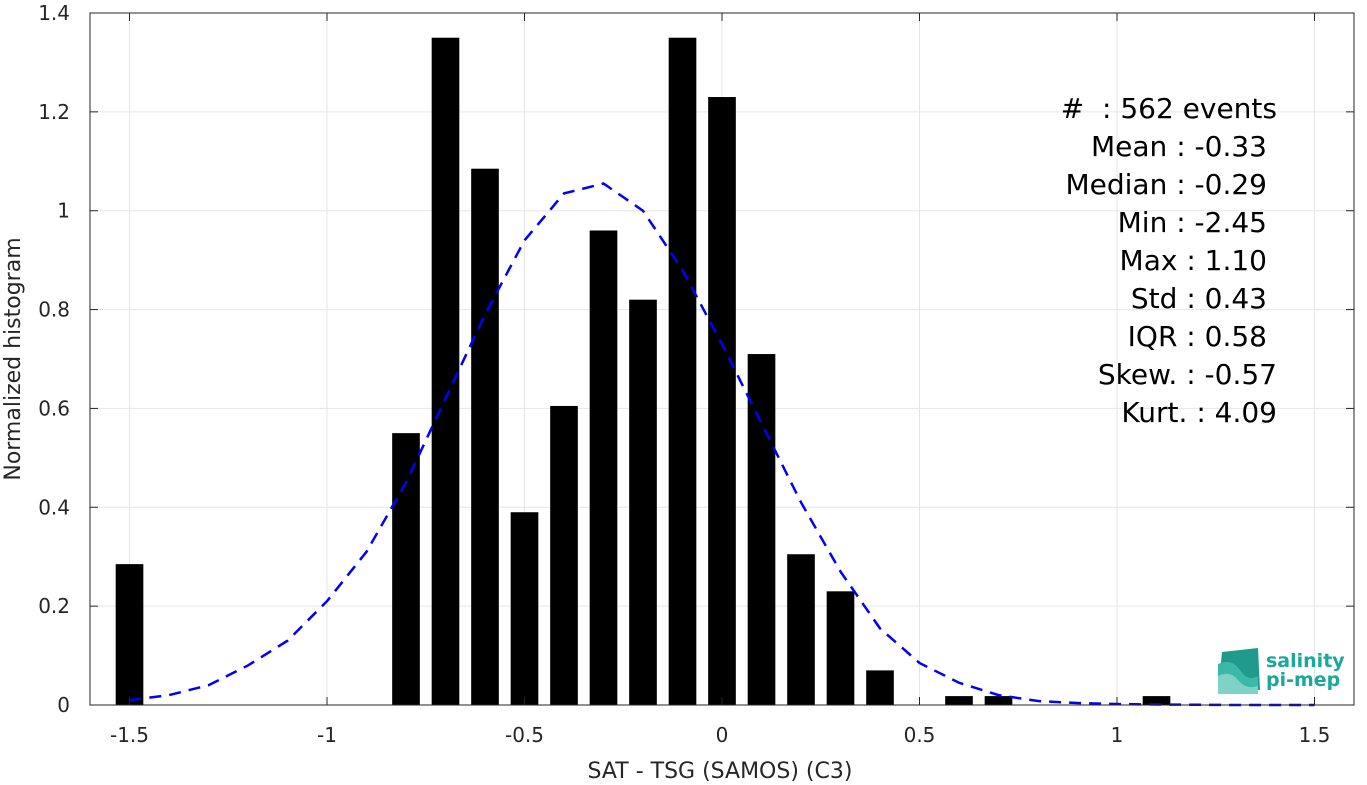 The image size is (1367, 785). Describe the element at coordinates (1117, 735) in the screenshot. I see `x-tick-label: 1` at that location.